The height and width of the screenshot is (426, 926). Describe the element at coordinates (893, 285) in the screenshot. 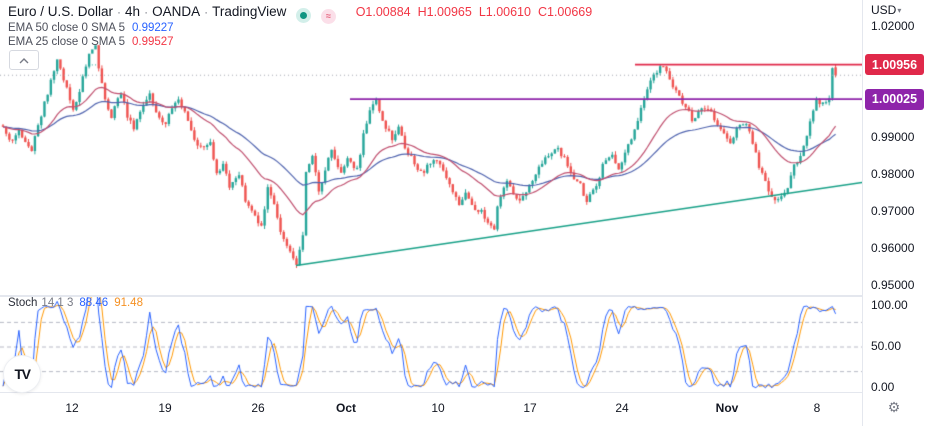

I see `price-tick-label: 0.95000` at that location.